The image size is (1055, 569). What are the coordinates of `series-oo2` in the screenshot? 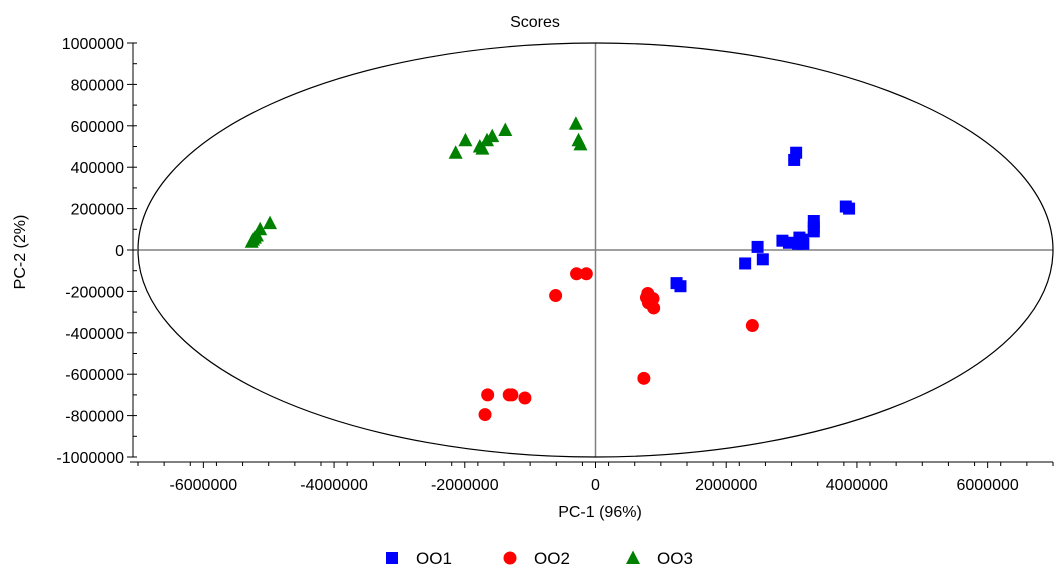 It's located at (618, 344).